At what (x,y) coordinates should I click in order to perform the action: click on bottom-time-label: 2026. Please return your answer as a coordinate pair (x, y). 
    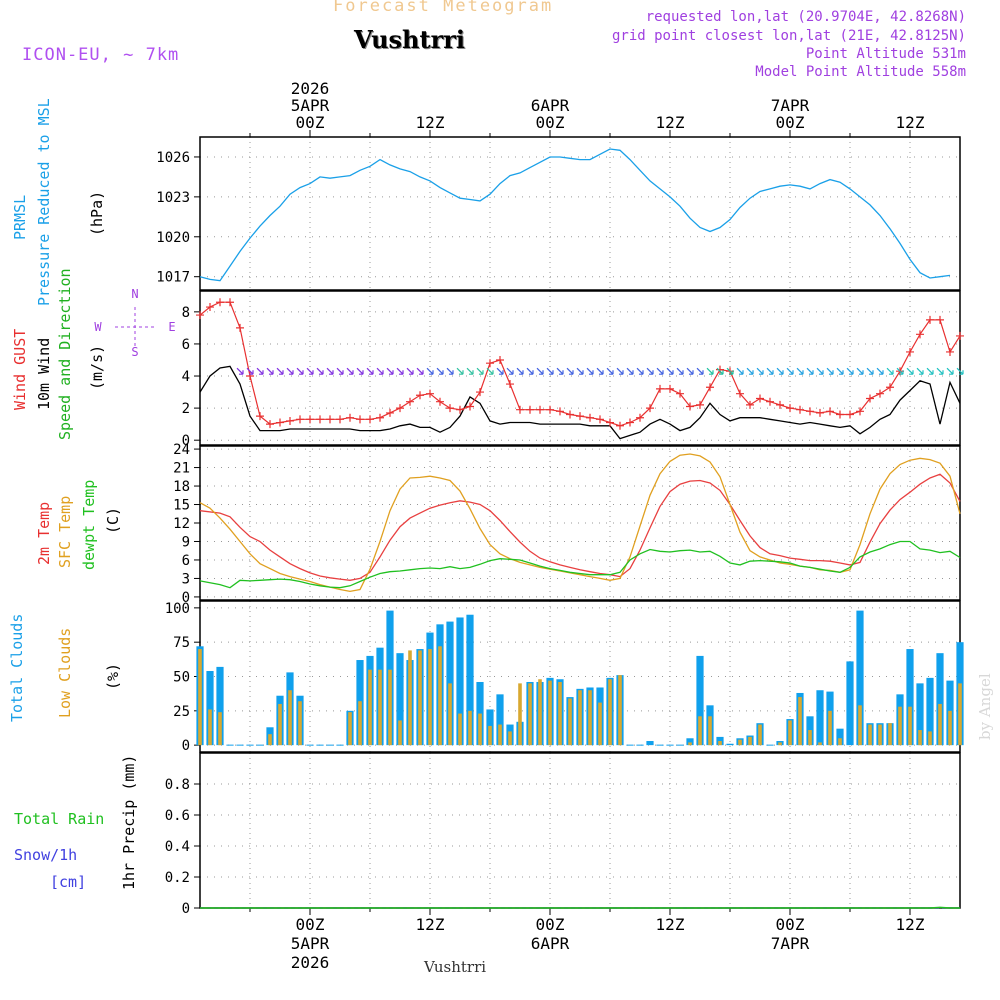
    Looking at the image, I should click on (310, 962).